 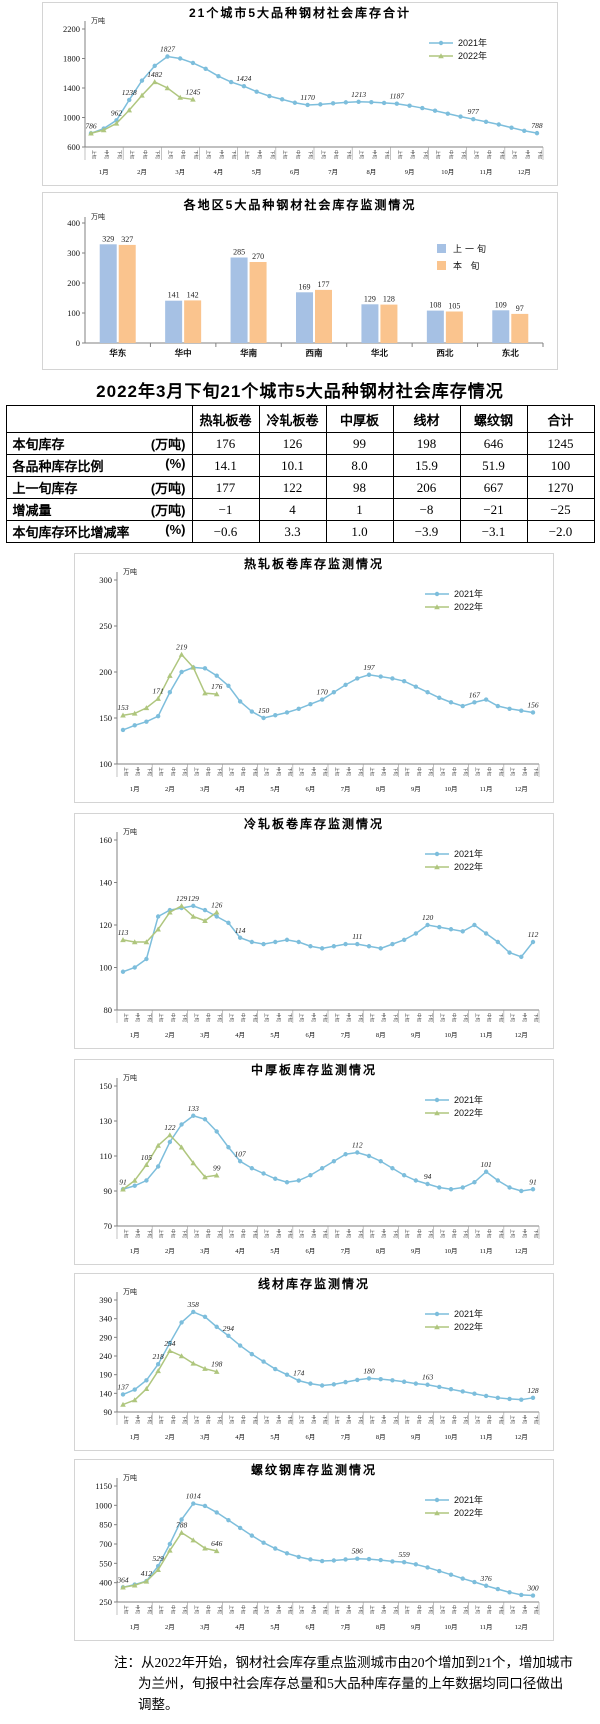 I want to click on table-cell: −1, so click(x=225, y=509).